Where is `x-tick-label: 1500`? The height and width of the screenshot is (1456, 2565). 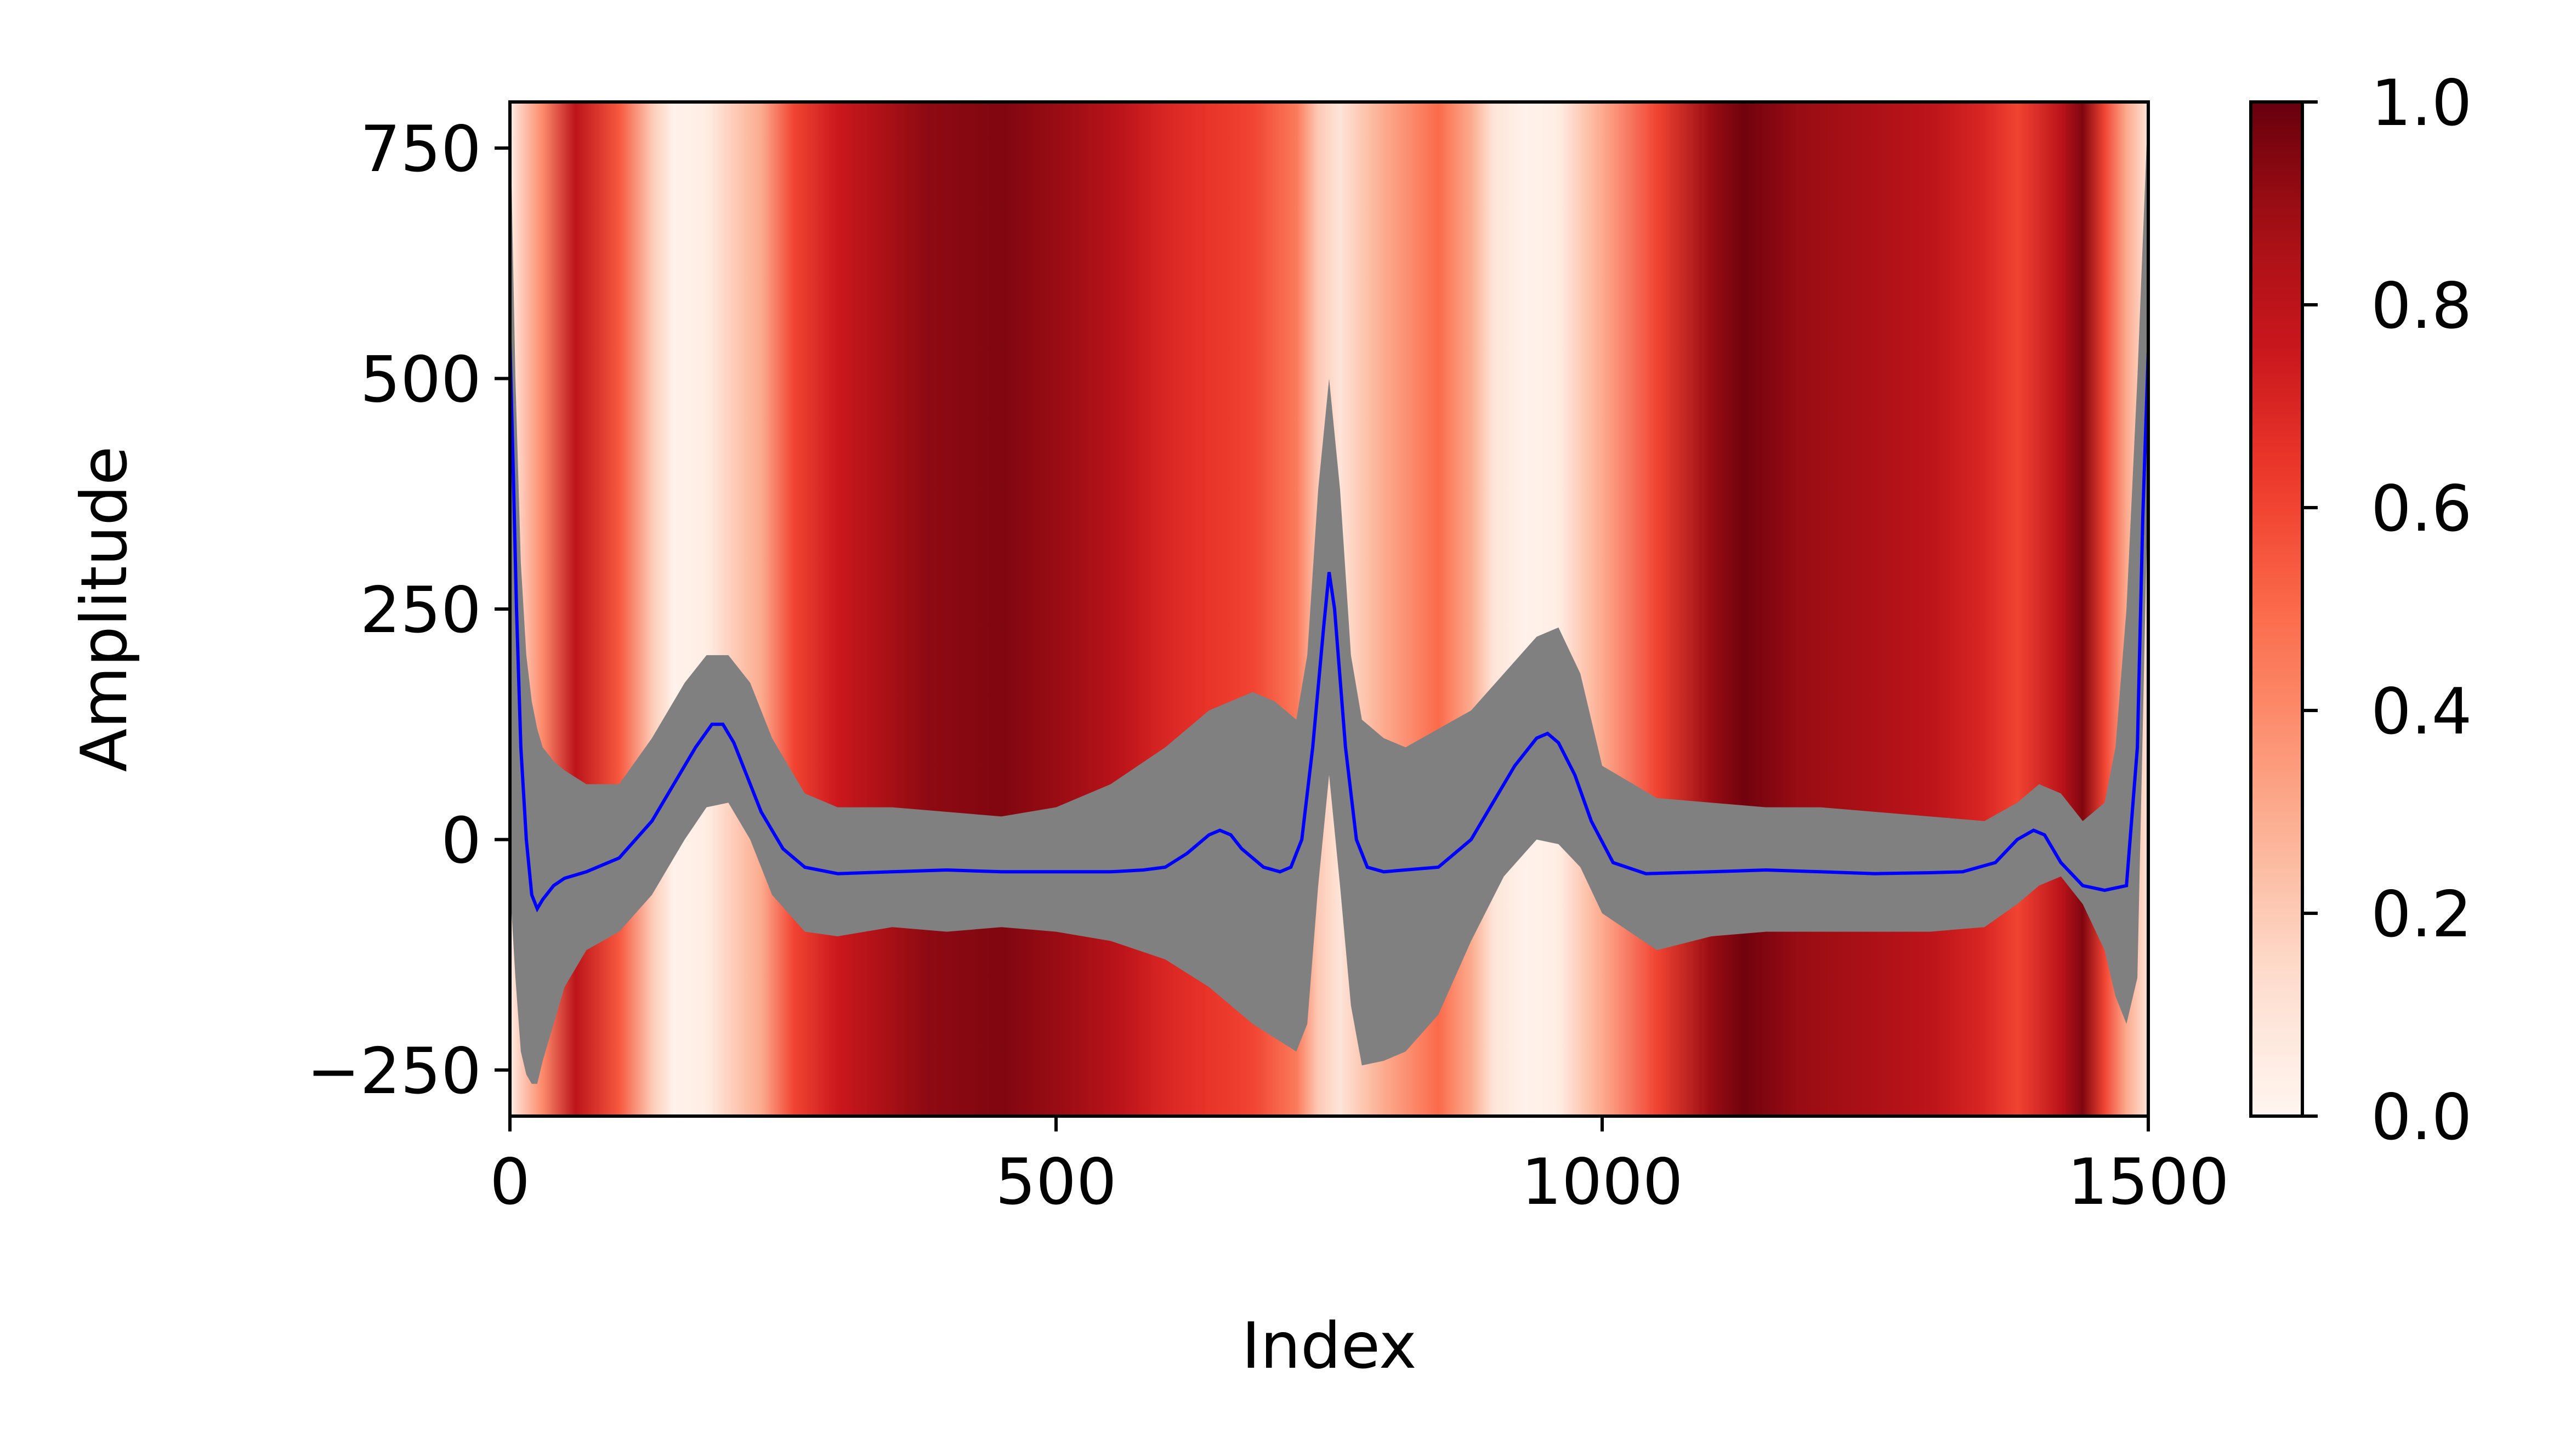
x-tick-label: 1500 is located at coordinates (2148, 1182).